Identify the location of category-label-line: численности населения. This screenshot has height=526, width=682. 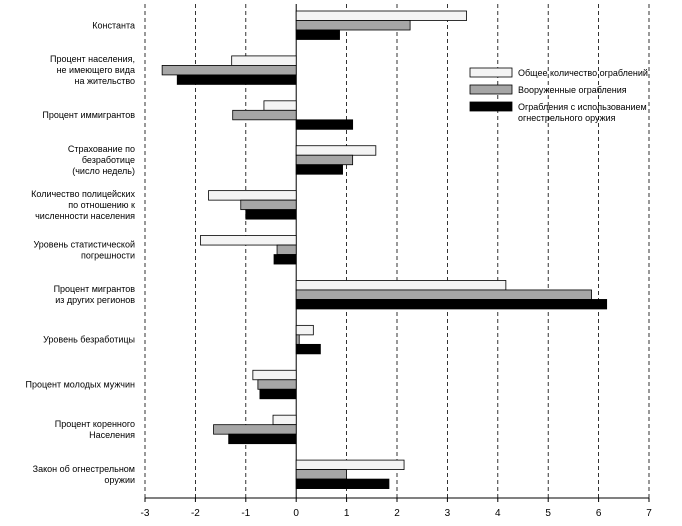
(85, 216).